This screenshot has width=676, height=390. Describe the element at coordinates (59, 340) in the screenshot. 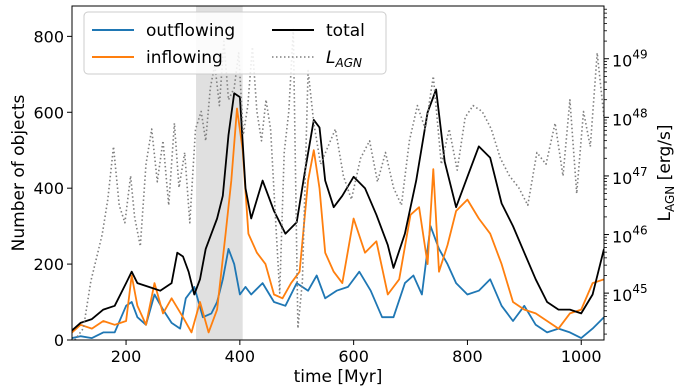

I see `y-tick-label: 0` at that location.